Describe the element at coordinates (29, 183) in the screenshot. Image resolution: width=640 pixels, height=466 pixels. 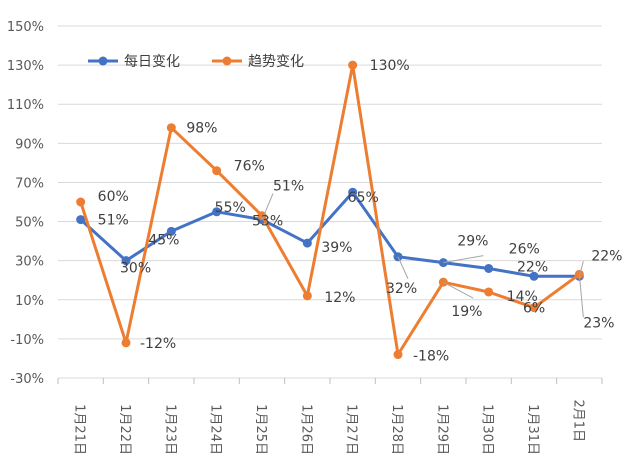
I see `y-tick-label: 70%` at that location.